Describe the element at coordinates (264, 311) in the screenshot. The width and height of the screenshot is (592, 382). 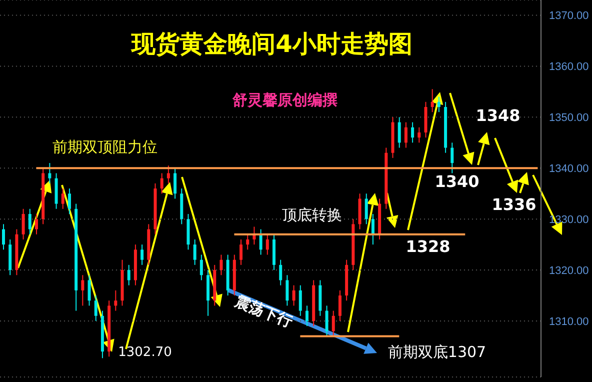
I see `annotation: 震荡下行` at that location.